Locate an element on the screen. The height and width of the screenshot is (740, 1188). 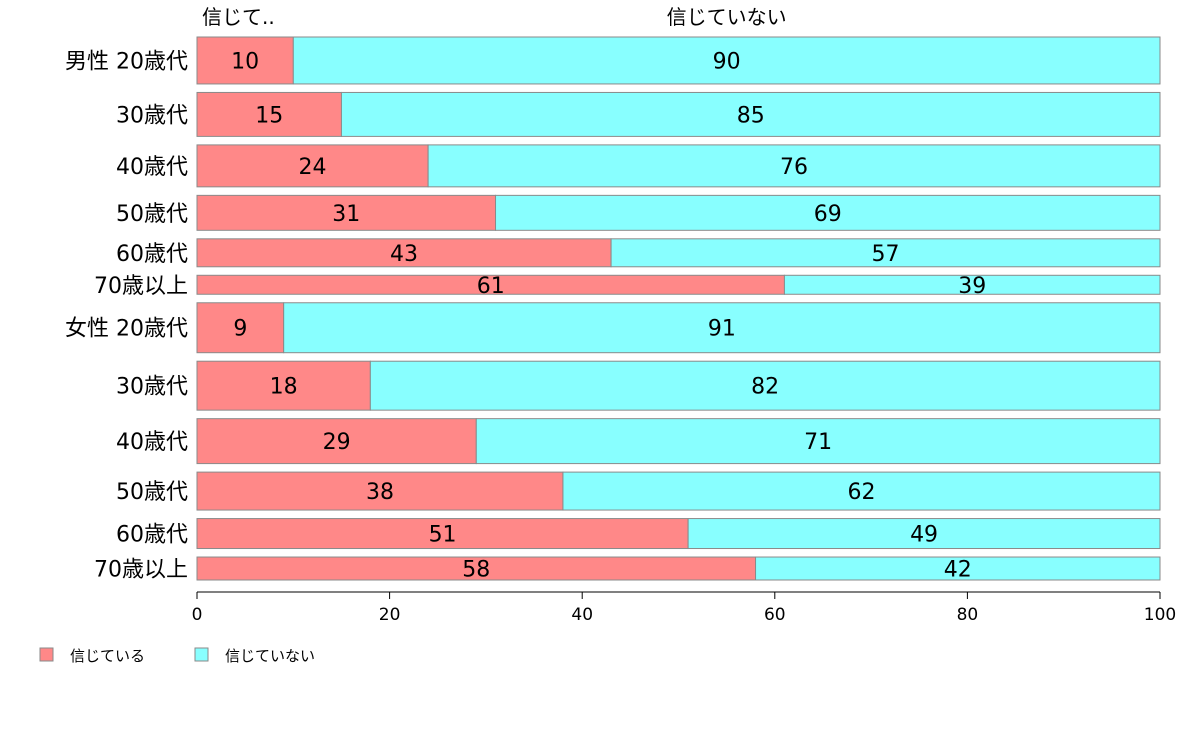
category-label: 女性 20歳代 is located at coordinates (126, 329).